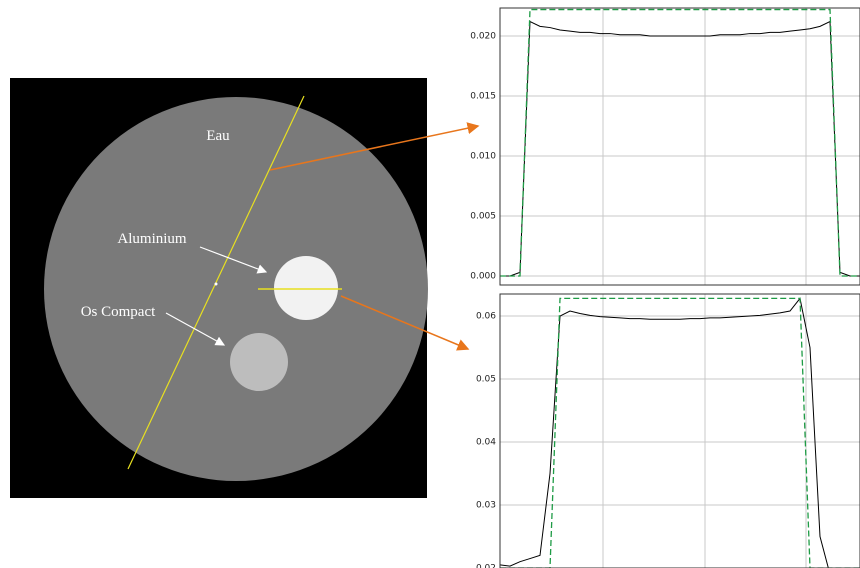 The height and width of the screenshot is (568, 860). What do you see at coordinates (486, 566) in the screenshot?
I see `y-tick-label: 0.02` at bounding box center [486, 566].